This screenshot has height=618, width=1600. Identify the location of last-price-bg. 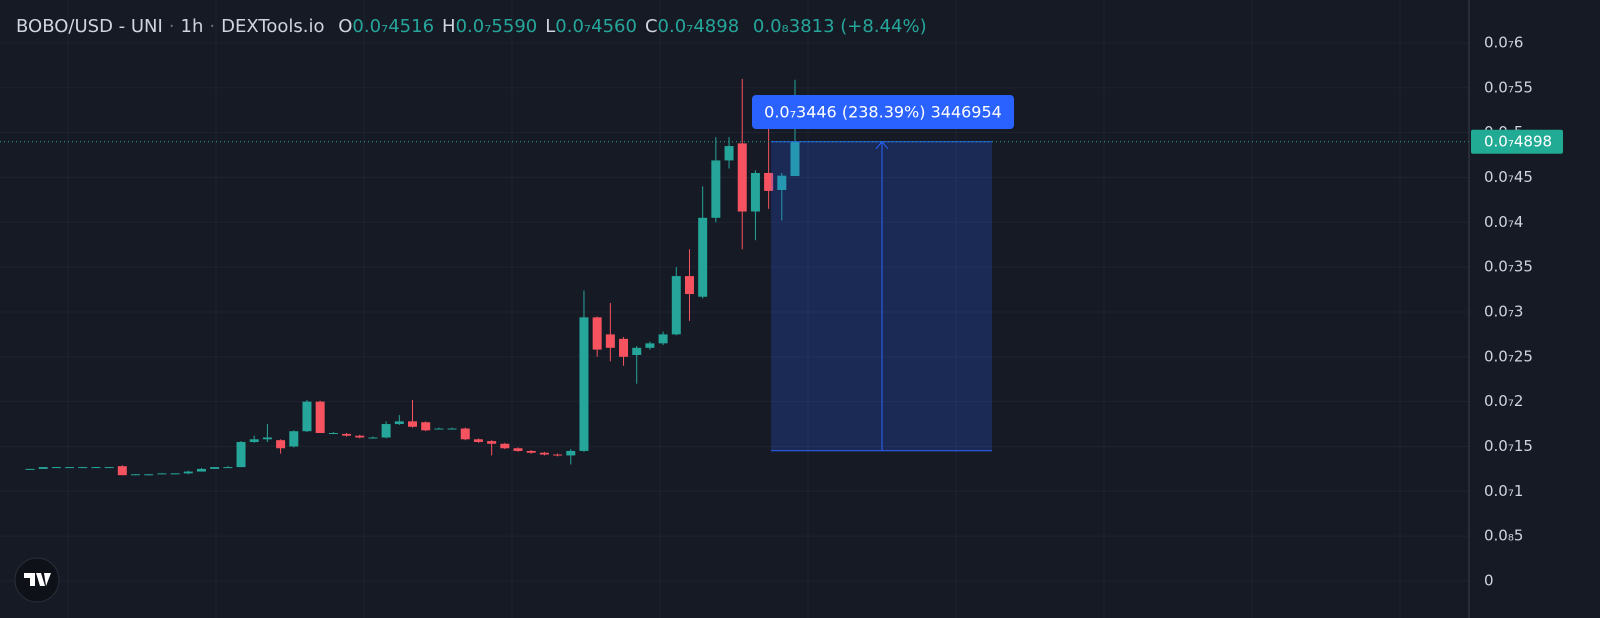
(1517, 141).